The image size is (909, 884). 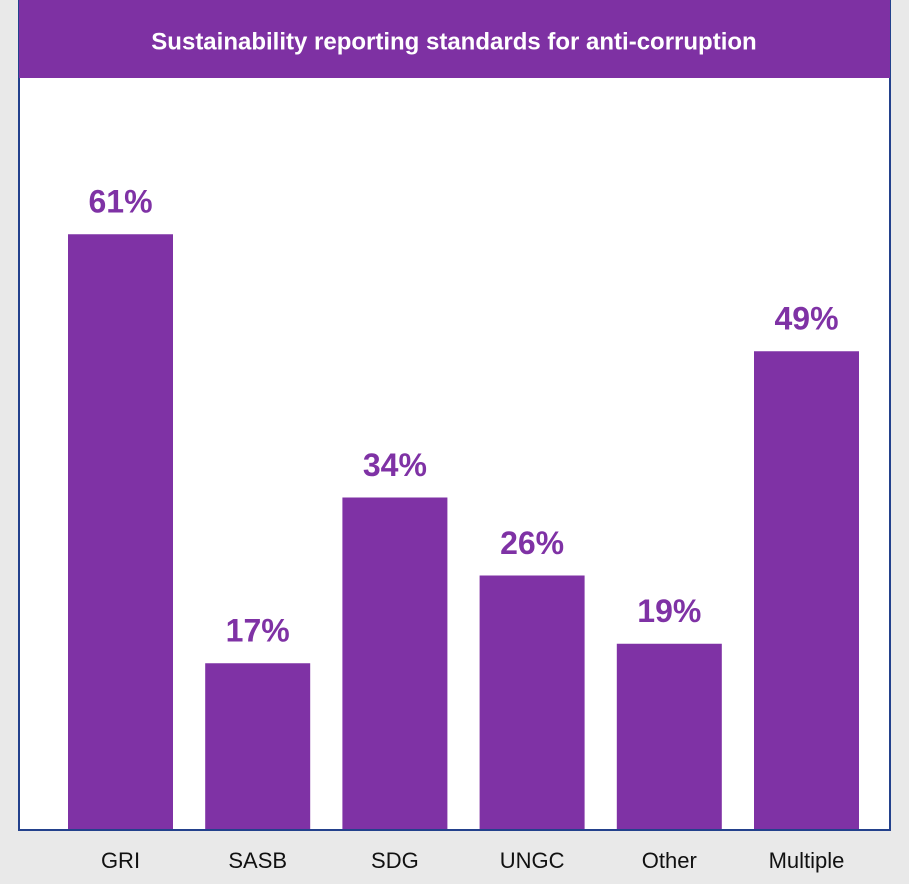 I want to click on x-tick-label: SDG, so click(x=395, y=860).